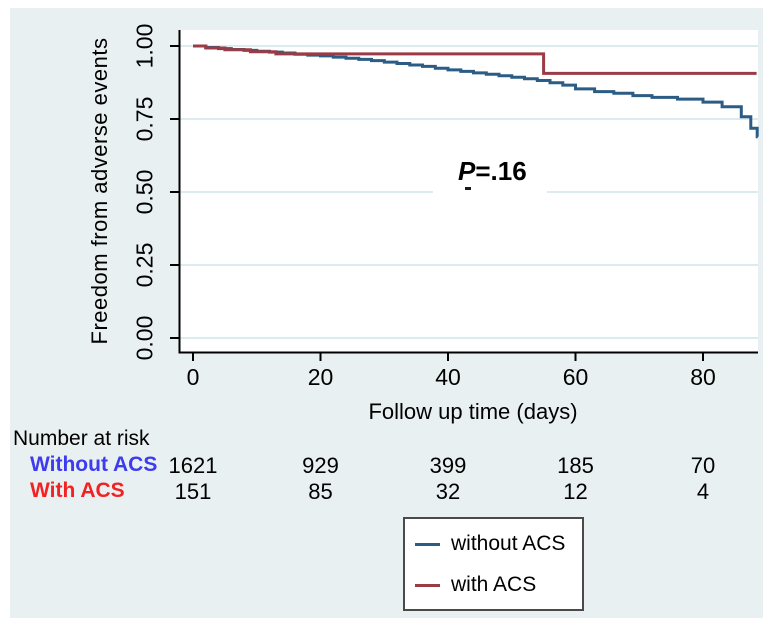 The width and height of the screenshot is (778, 630). What do you see at coordinates (448, 491) in the screenshot?
I see `risk-value: 32` at bounding box center [448, 491].